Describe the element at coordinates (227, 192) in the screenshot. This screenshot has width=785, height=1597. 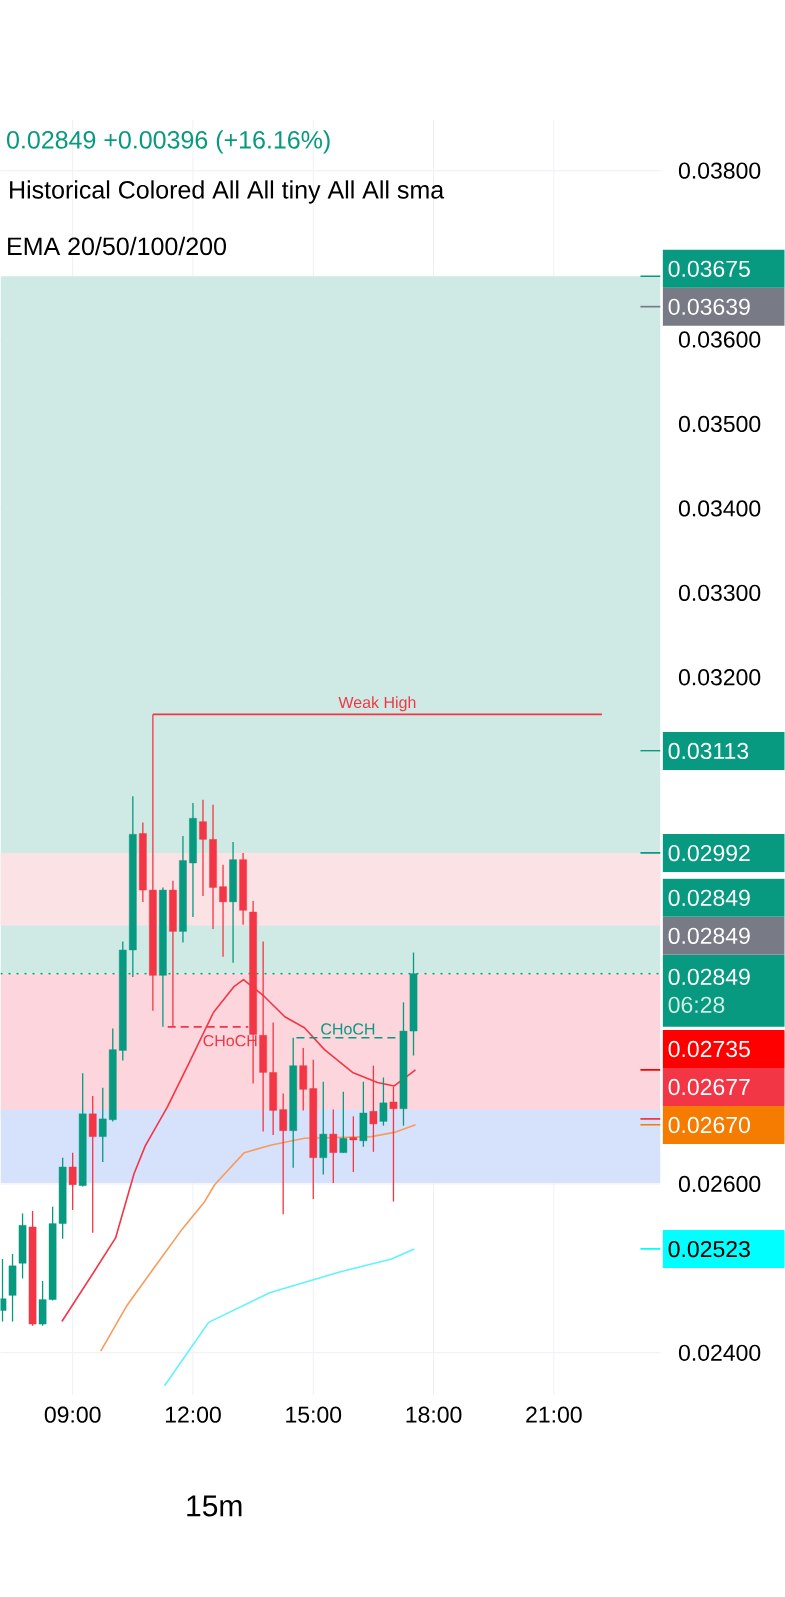
I see `annotation: Historical Colored All All tiny All All sma` at that location.